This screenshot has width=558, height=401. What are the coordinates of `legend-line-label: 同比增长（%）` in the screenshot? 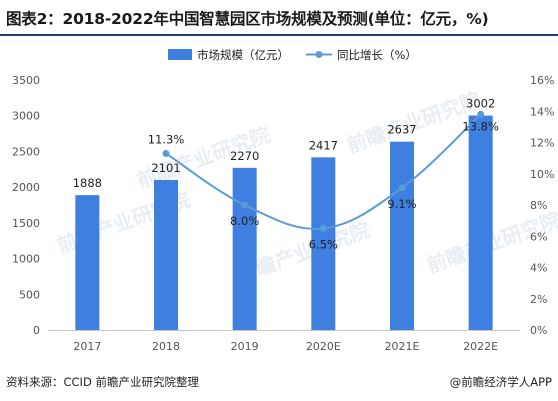 It's located at (377, 55).